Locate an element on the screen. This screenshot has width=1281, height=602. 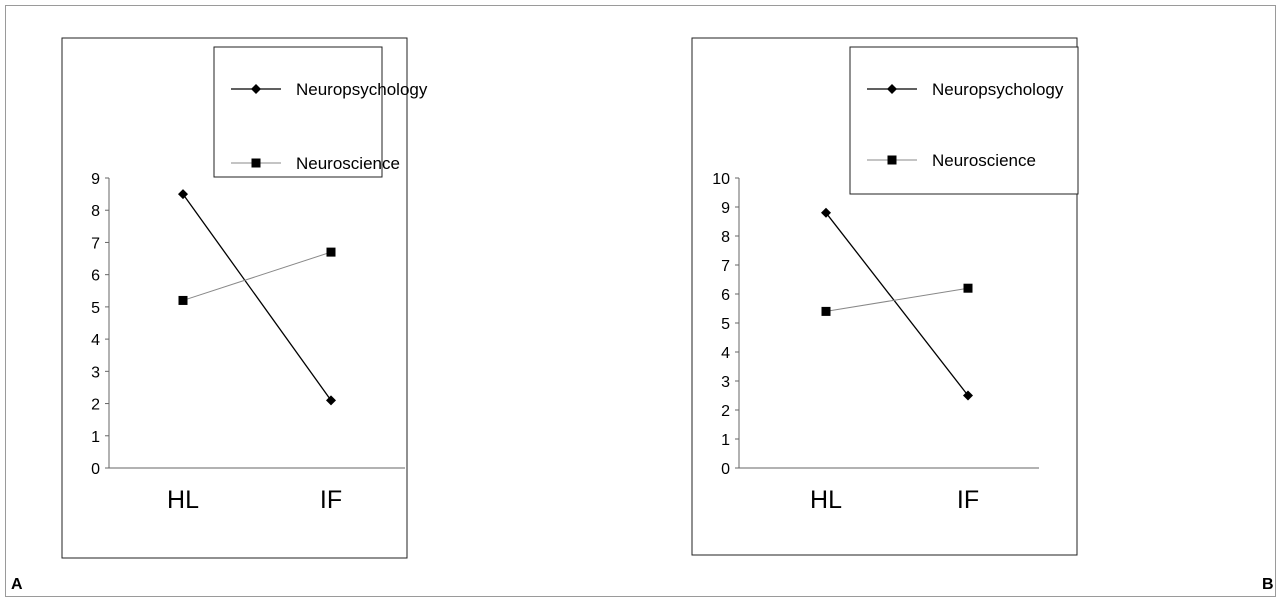
x-category-label-b: HL is located at coordinates (826, 500).